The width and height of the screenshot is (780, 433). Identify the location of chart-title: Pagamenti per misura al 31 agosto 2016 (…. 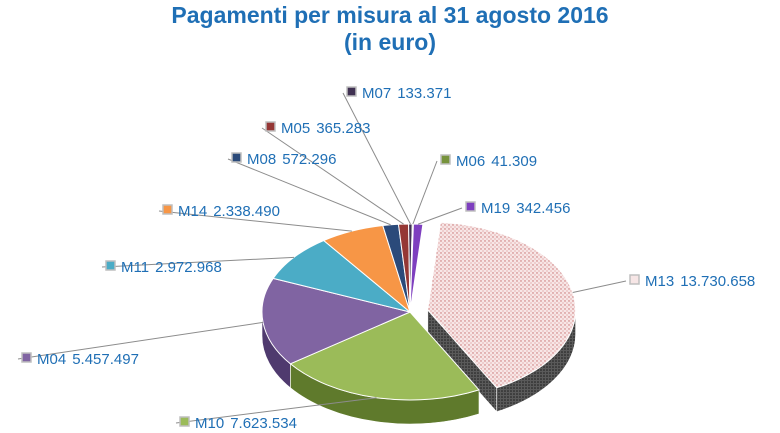
(390, 29).